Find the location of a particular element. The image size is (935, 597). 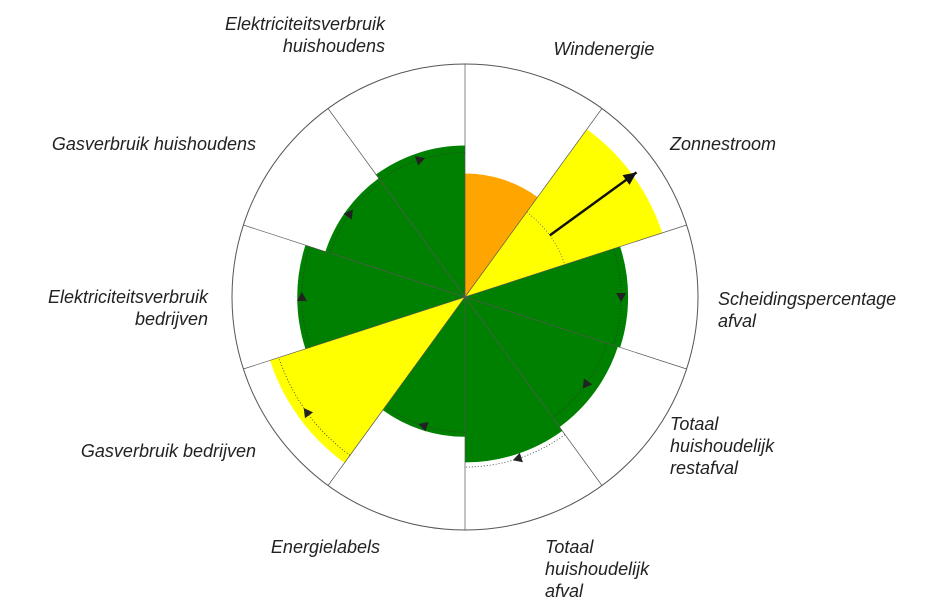

category-label: bedrijven is located at coordinates (171, 319).